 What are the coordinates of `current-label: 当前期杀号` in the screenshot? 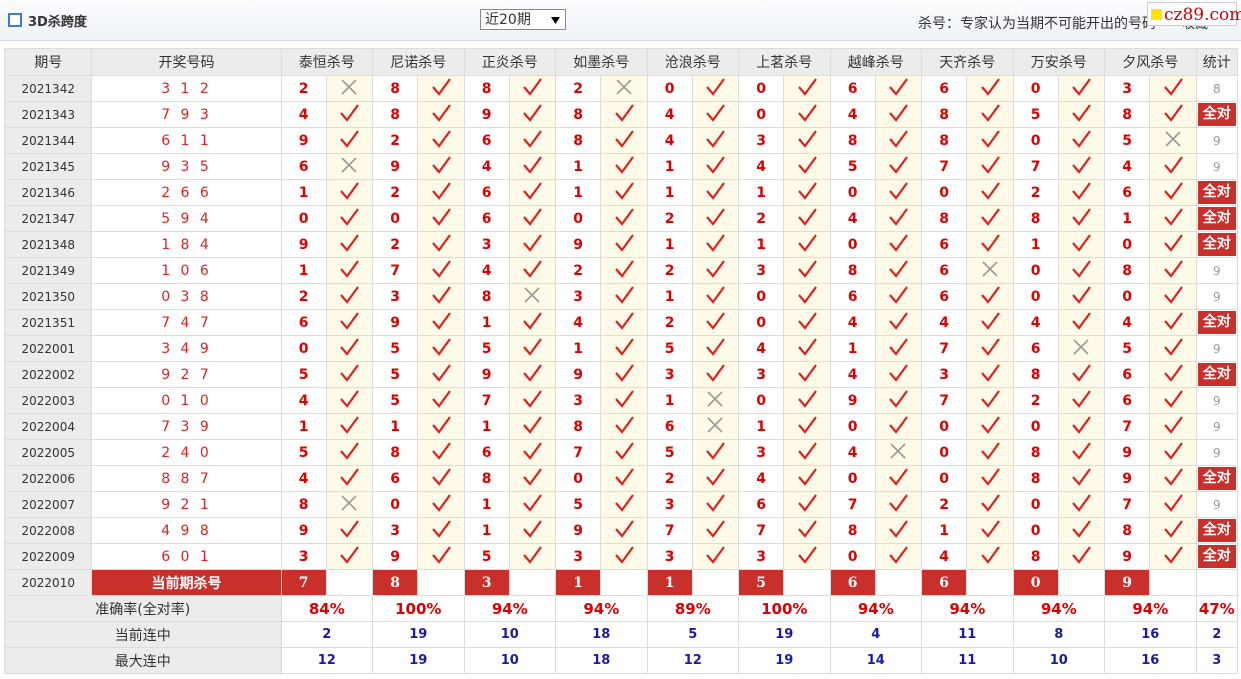 It's located at (186, 582).